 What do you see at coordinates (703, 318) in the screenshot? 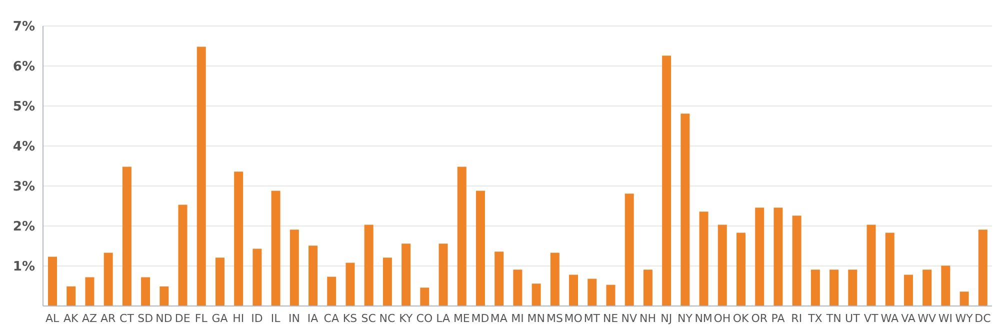
I see `x-tick-label: NM` at bounding box center [703, 318].